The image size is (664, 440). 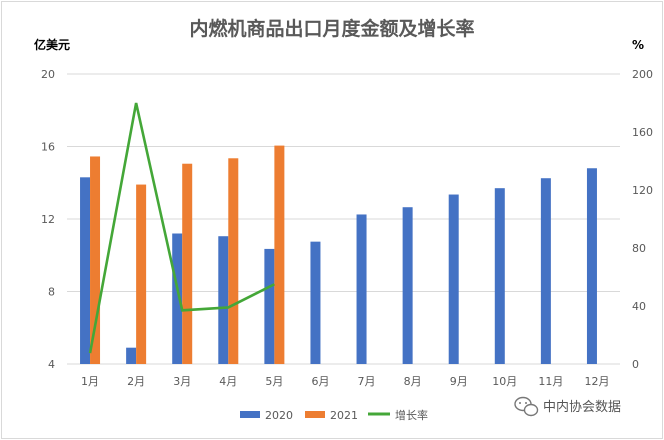 What do you see at coordinates (344, 415) in the screenshot?
I see `legend-label-2021: 2021` at bounding box center [344, 415].